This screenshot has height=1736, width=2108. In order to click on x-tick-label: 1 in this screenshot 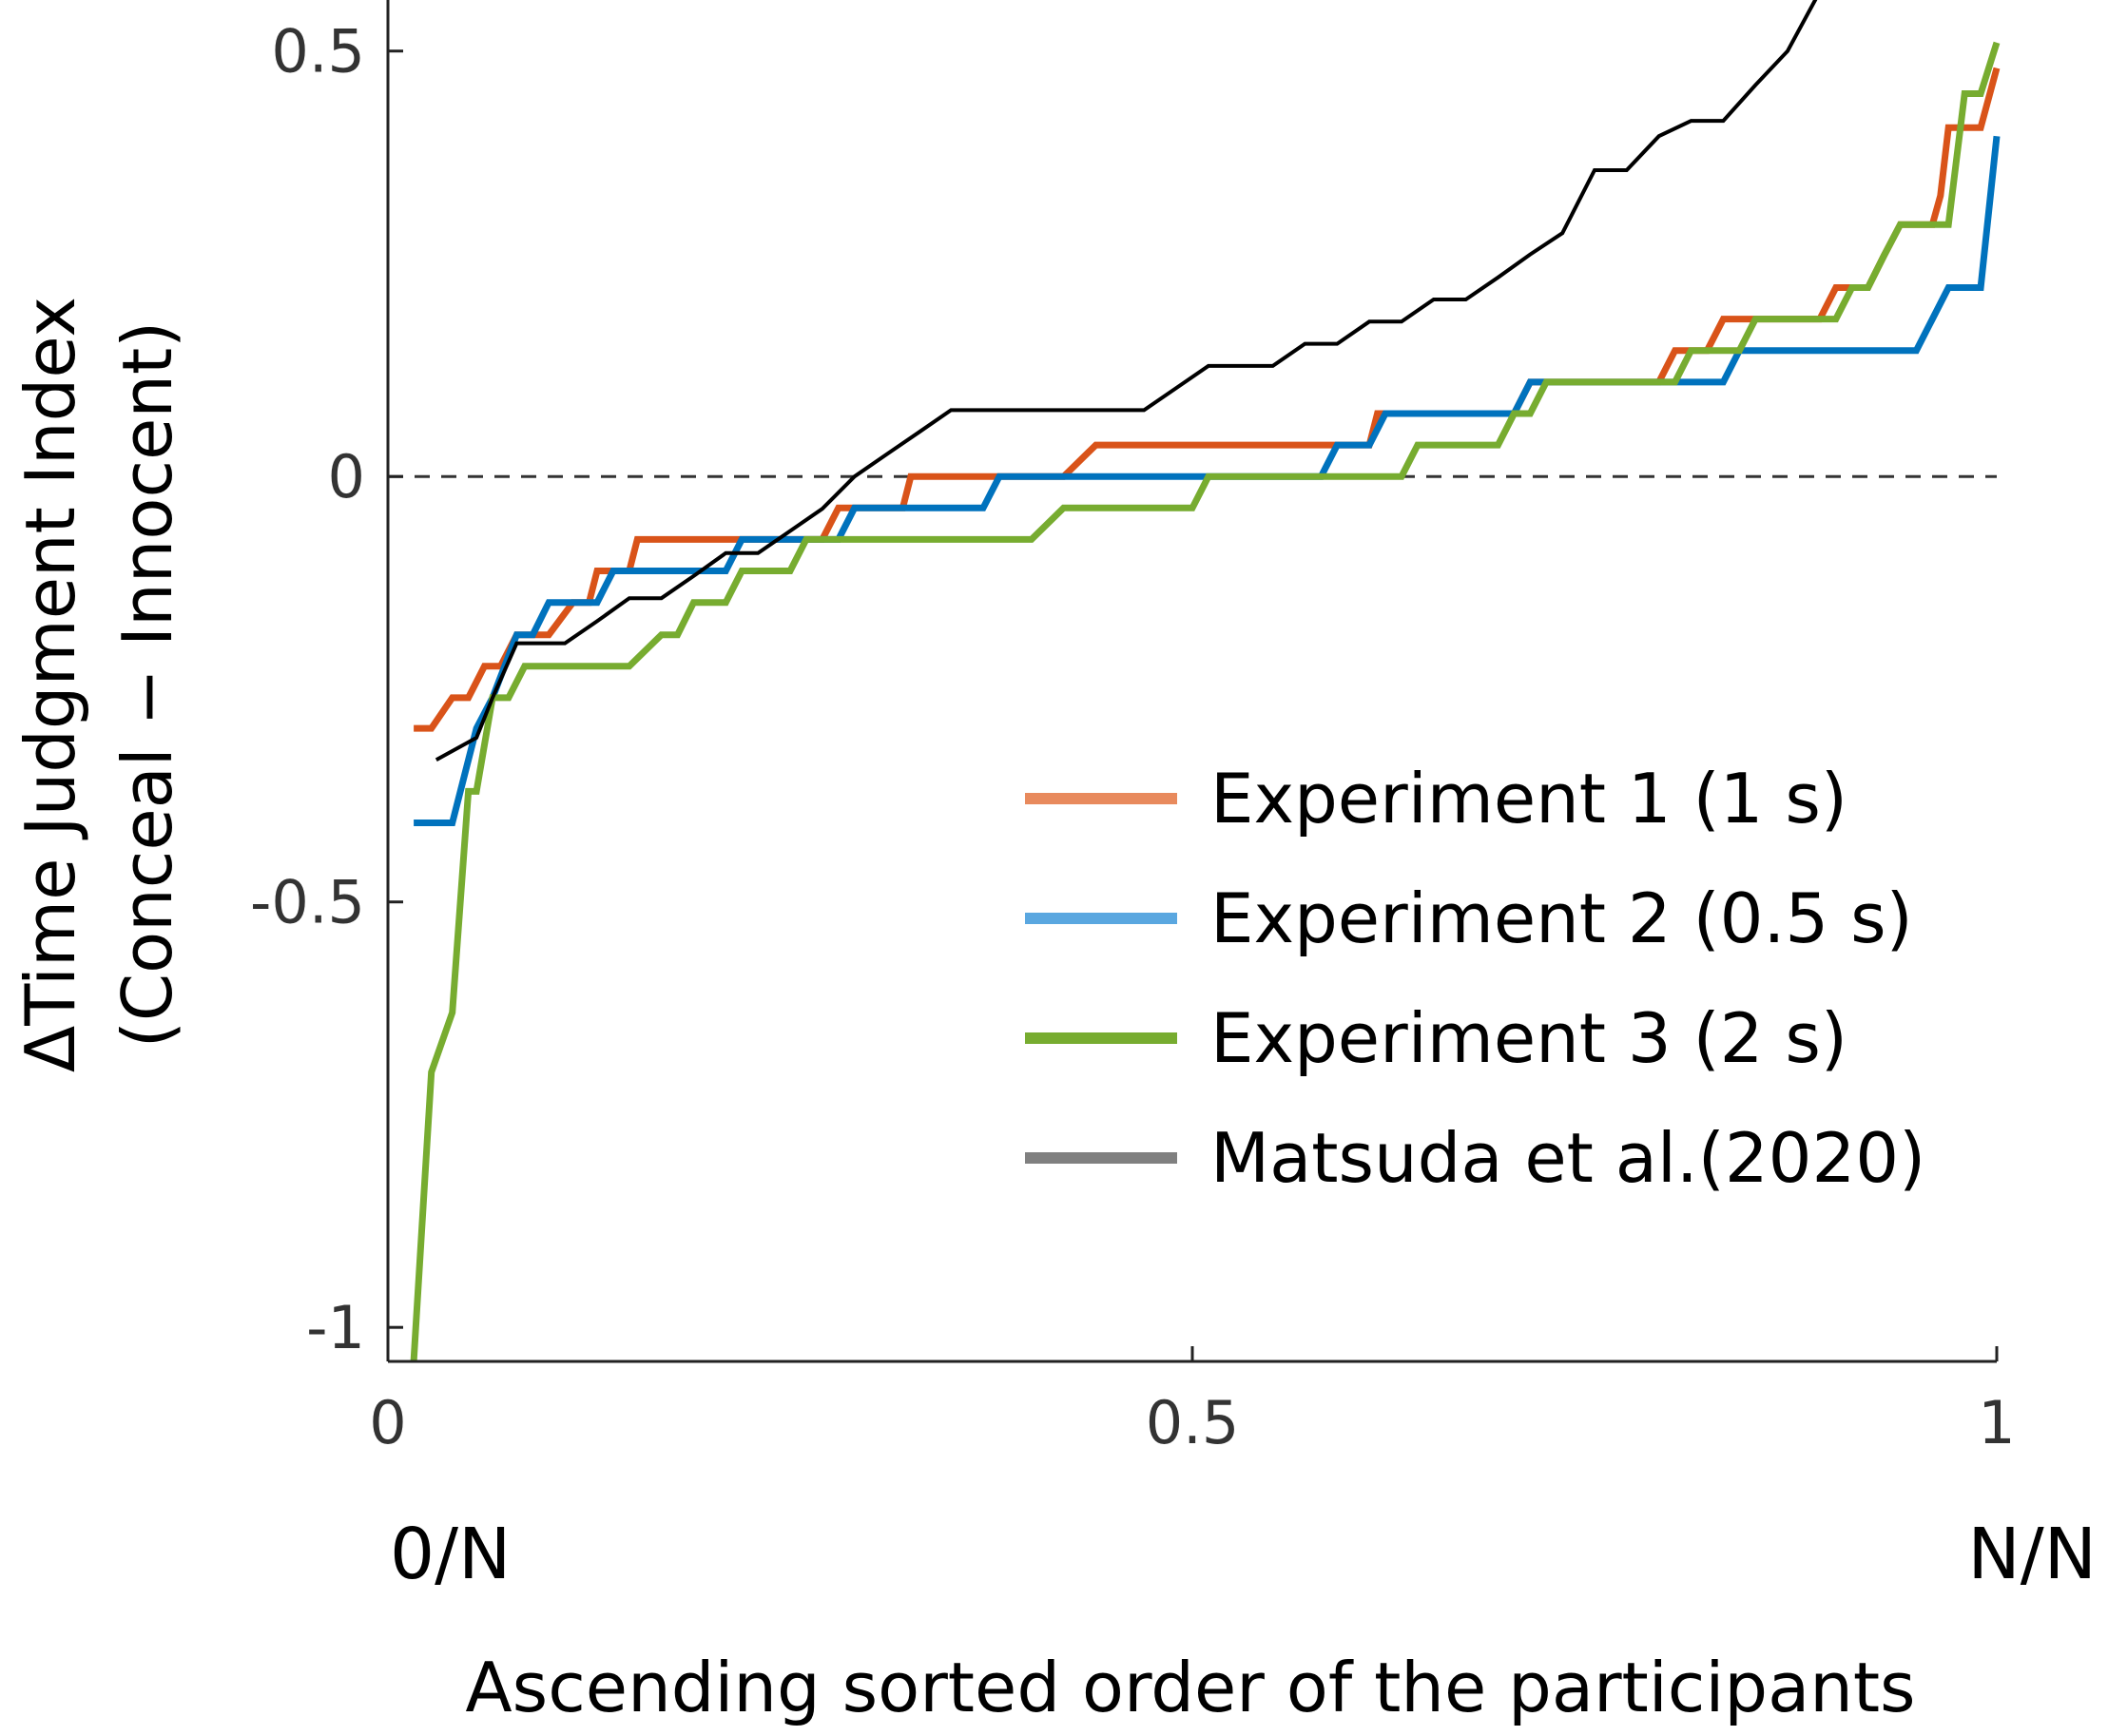, I will do `click(1997, 1423)`.